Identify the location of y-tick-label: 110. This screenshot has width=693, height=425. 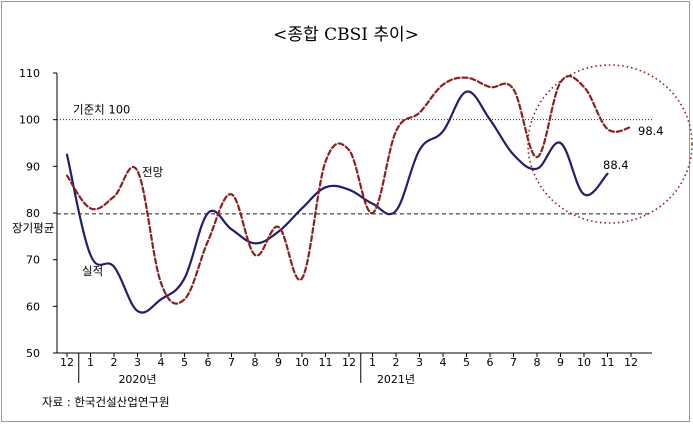
(29, 73).